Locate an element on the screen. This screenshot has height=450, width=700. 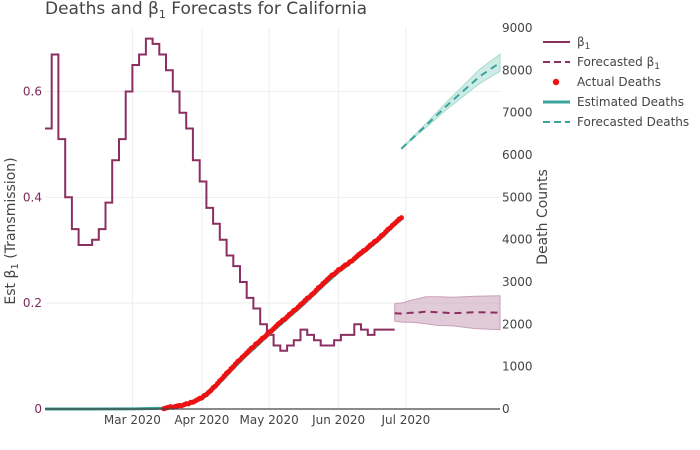
y-right-tick-label: 7000 is located at coordinates (517, 113).